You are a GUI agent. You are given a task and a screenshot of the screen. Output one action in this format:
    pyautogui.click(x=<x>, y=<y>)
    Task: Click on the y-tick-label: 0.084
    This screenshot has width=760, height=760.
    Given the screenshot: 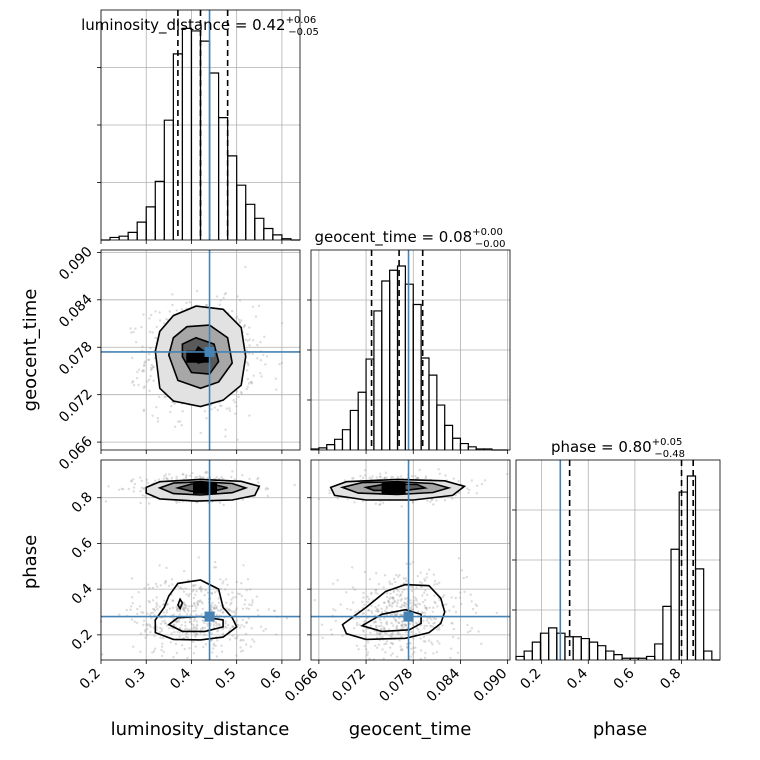 What is the action you would take?
    pyautogui.click(x=76, y=311)
    